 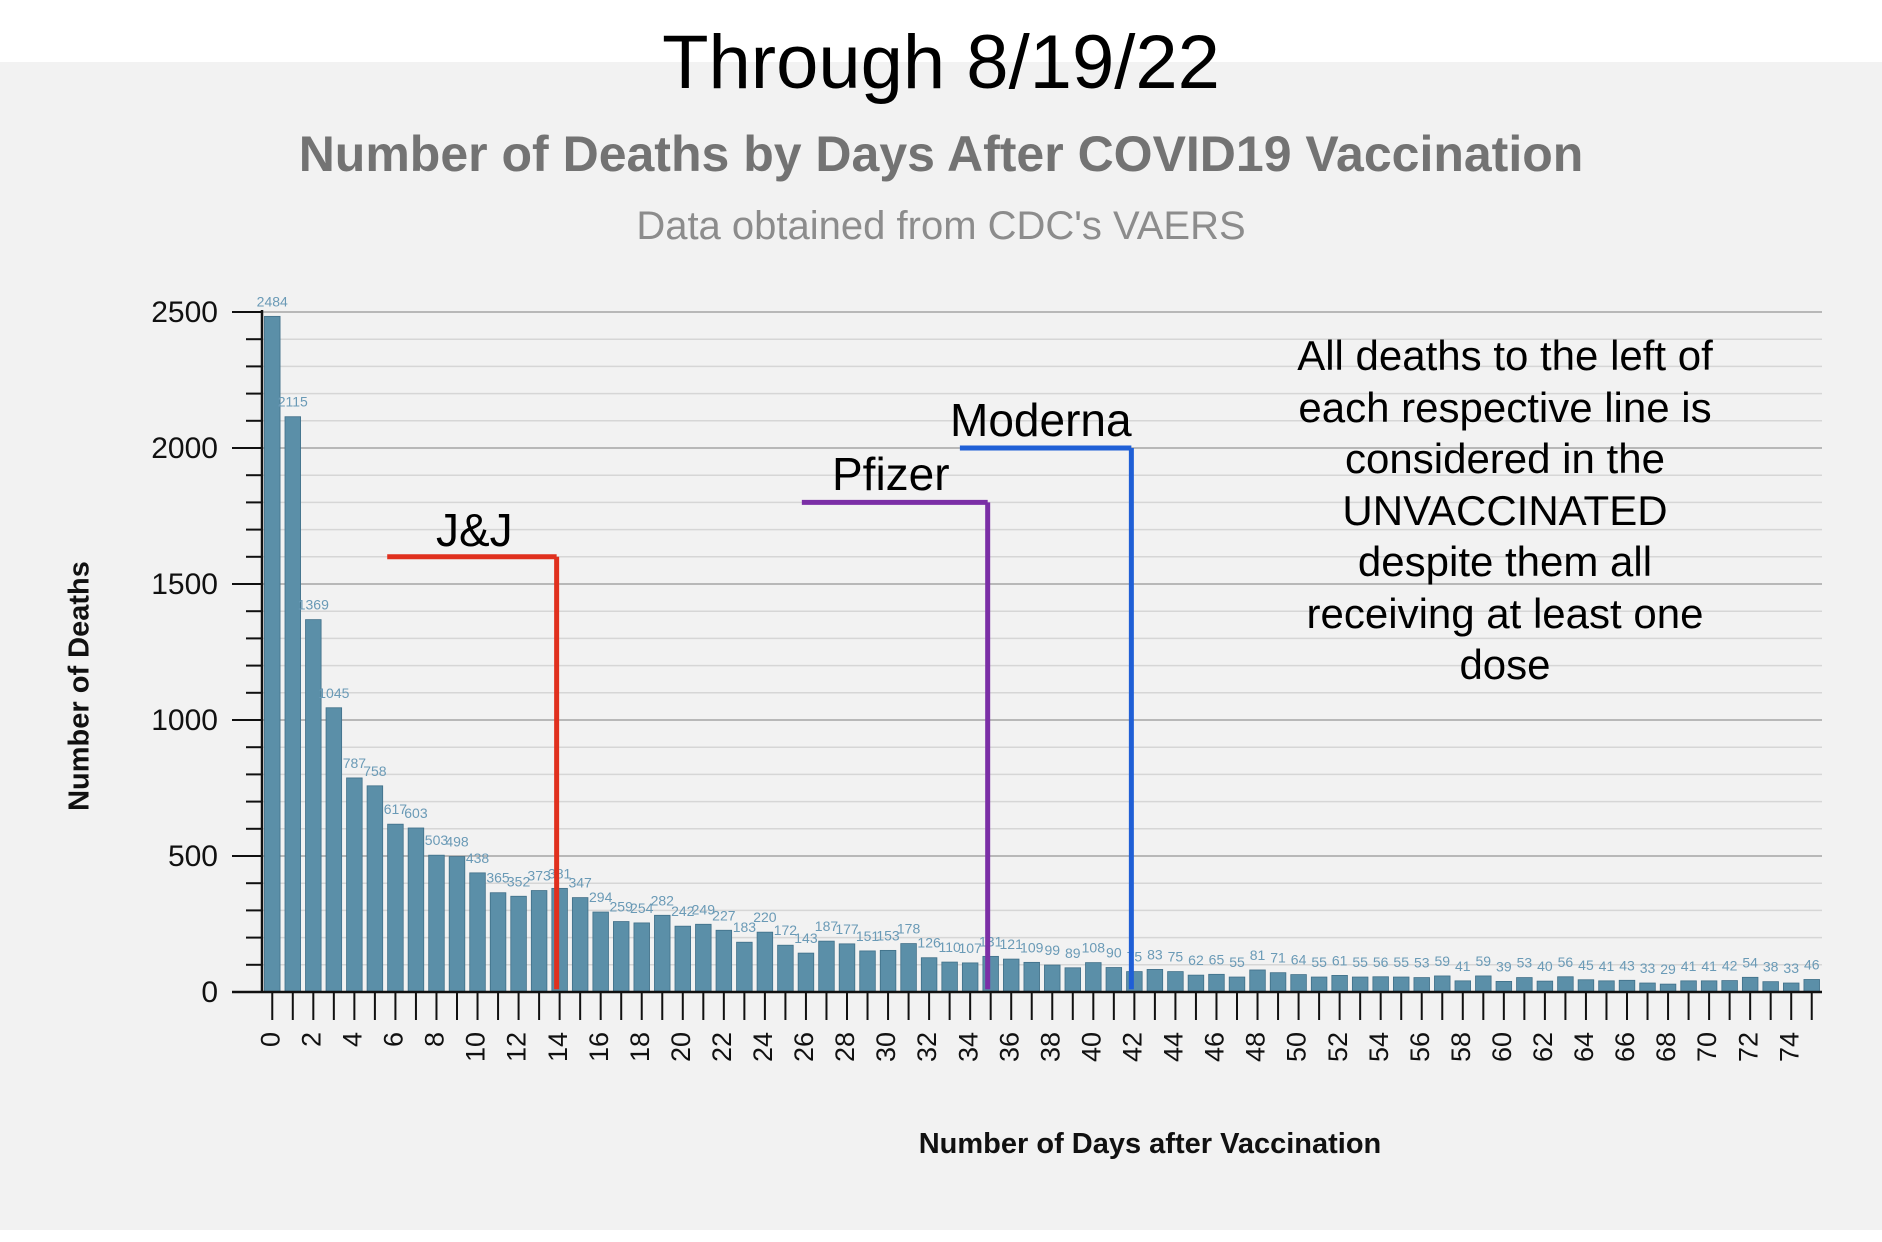 I want to click on bar-value-label: 177, so click(x=847, y=929).